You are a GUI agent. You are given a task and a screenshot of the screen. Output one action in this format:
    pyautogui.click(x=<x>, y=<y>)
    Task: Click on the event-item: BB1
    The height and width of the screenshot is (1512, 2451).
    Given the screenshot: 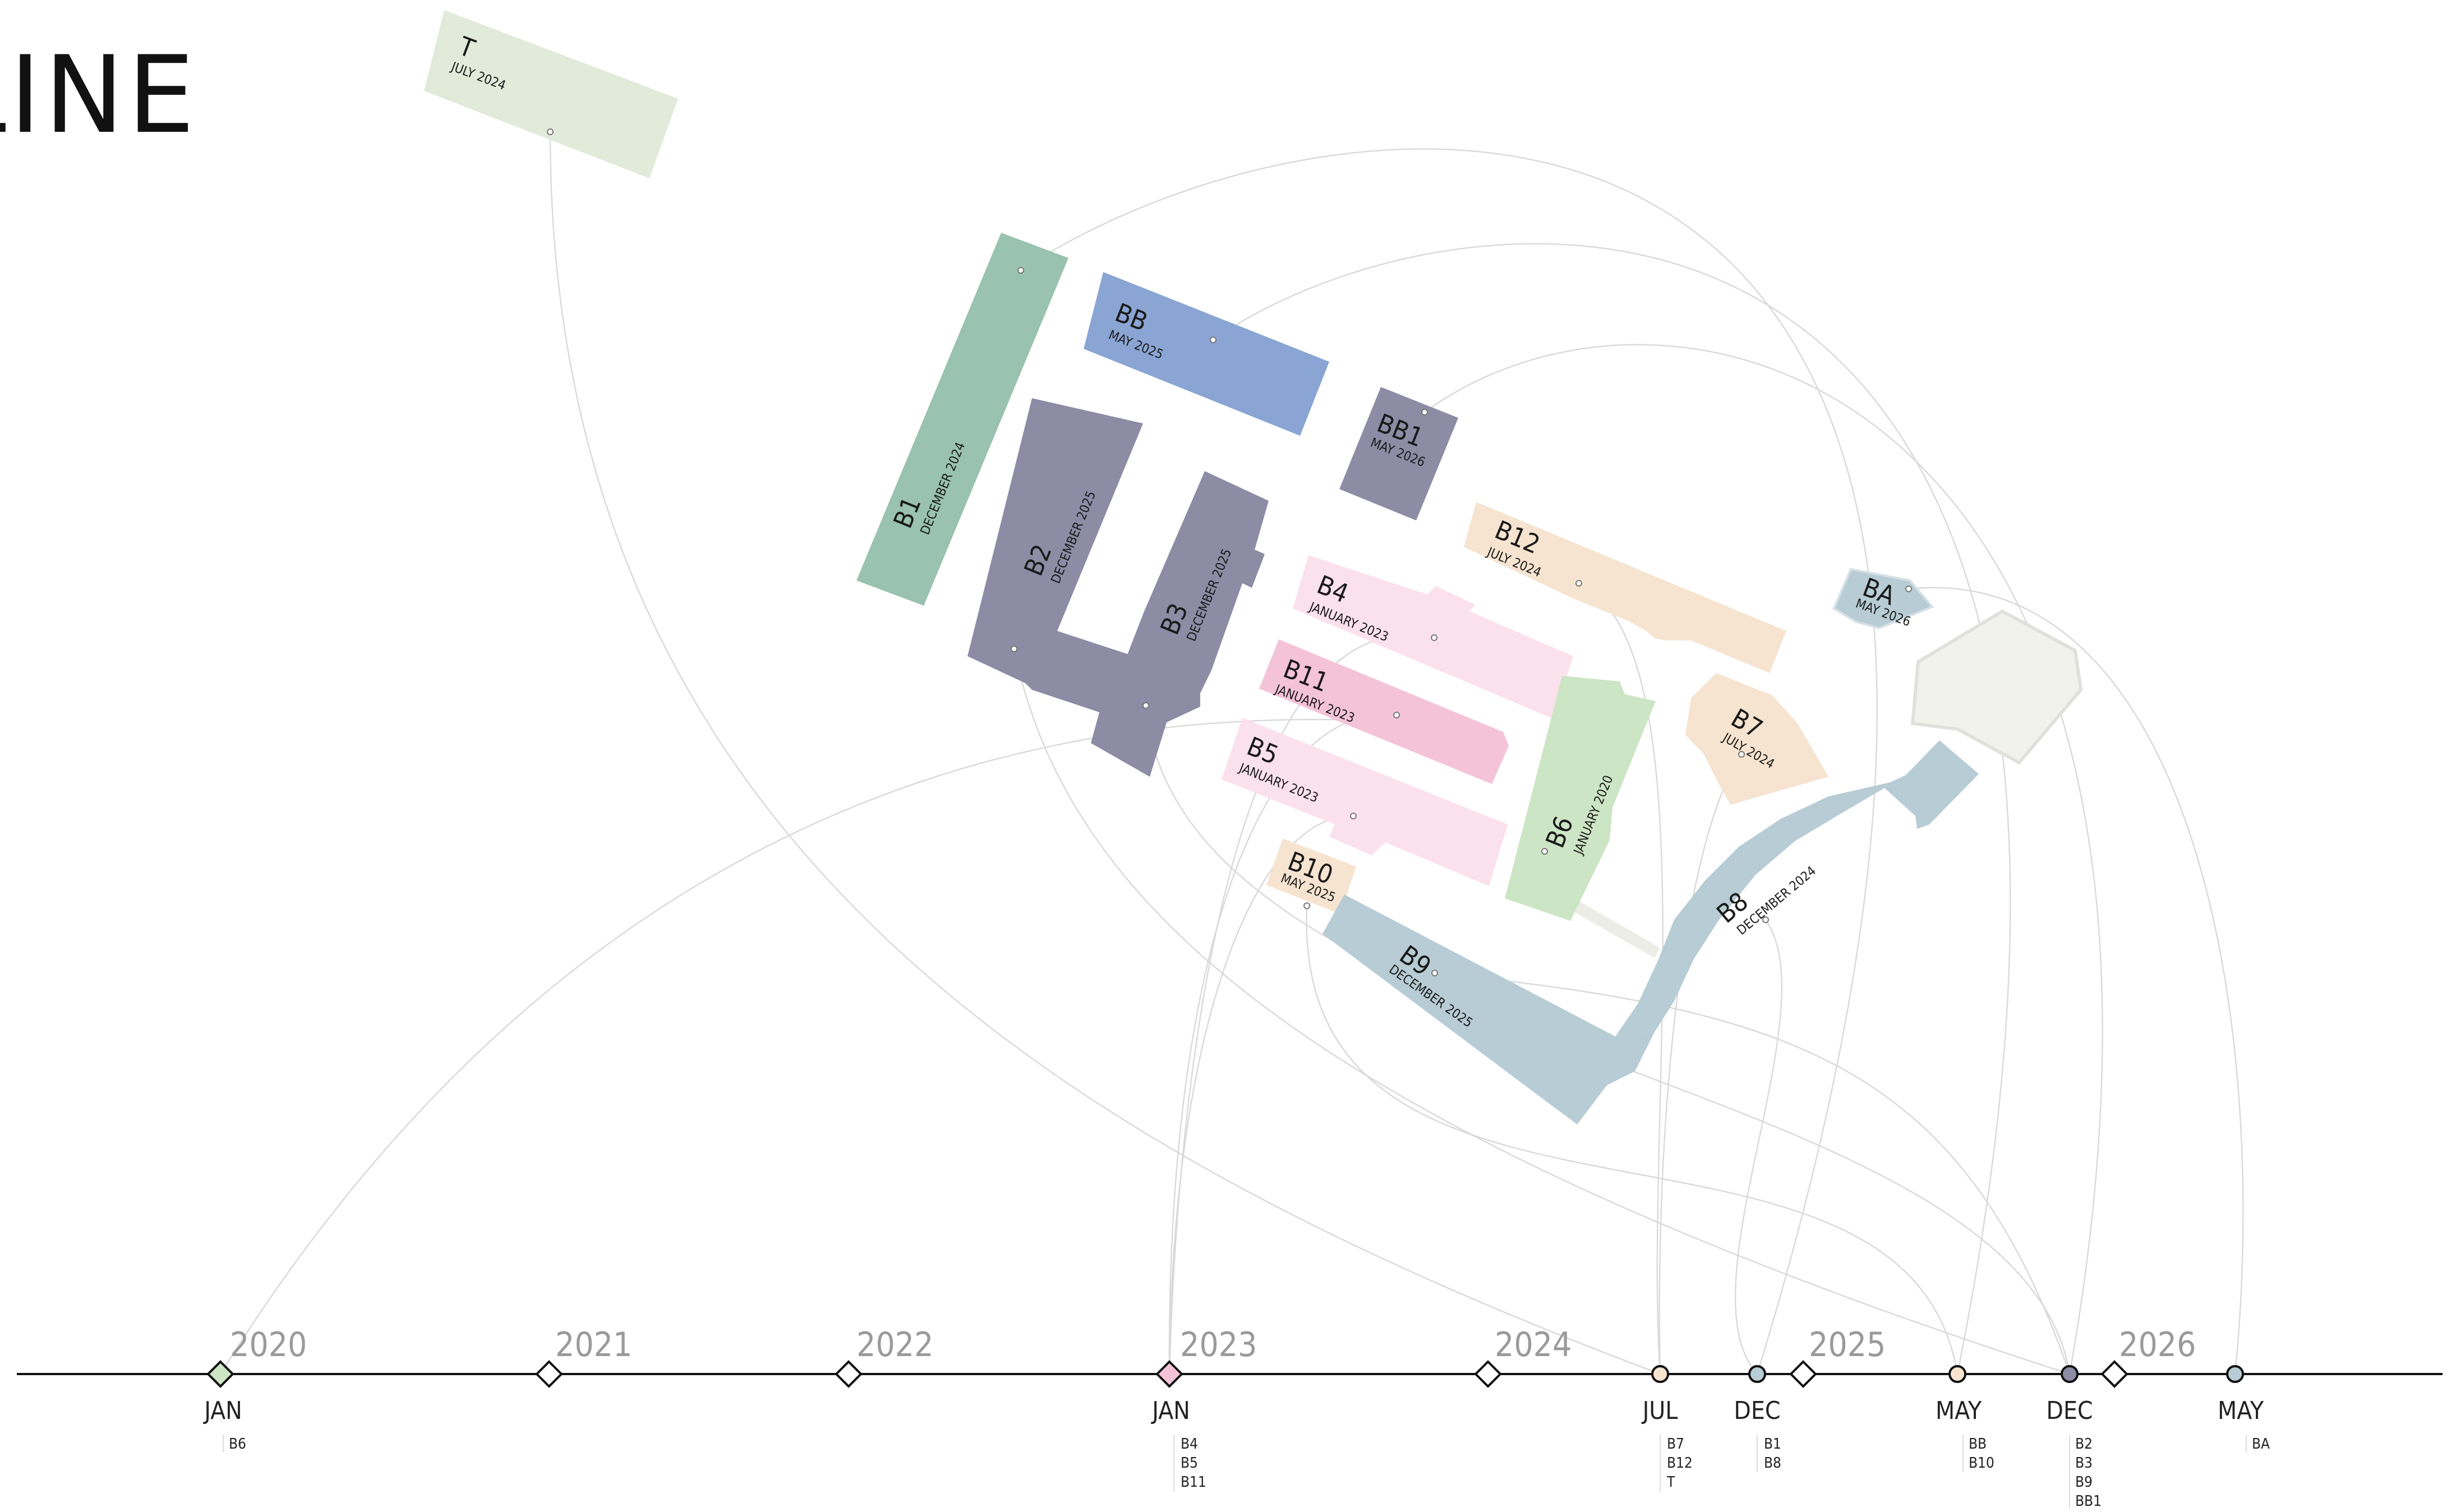 What is the action you would take?
    pyautogui.click(x=2088, y=1501)
    